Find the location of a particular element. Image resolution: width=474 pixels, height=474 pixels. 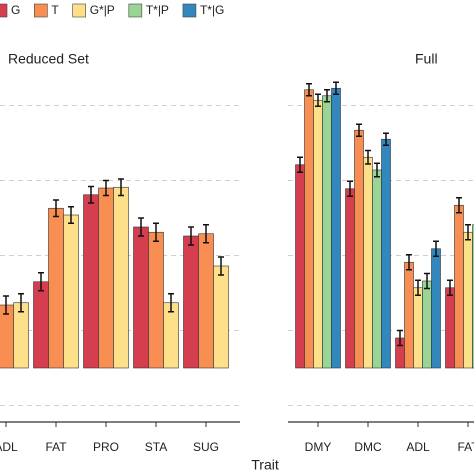

x-tick-label: PRO is located at coordinates (106, 447).